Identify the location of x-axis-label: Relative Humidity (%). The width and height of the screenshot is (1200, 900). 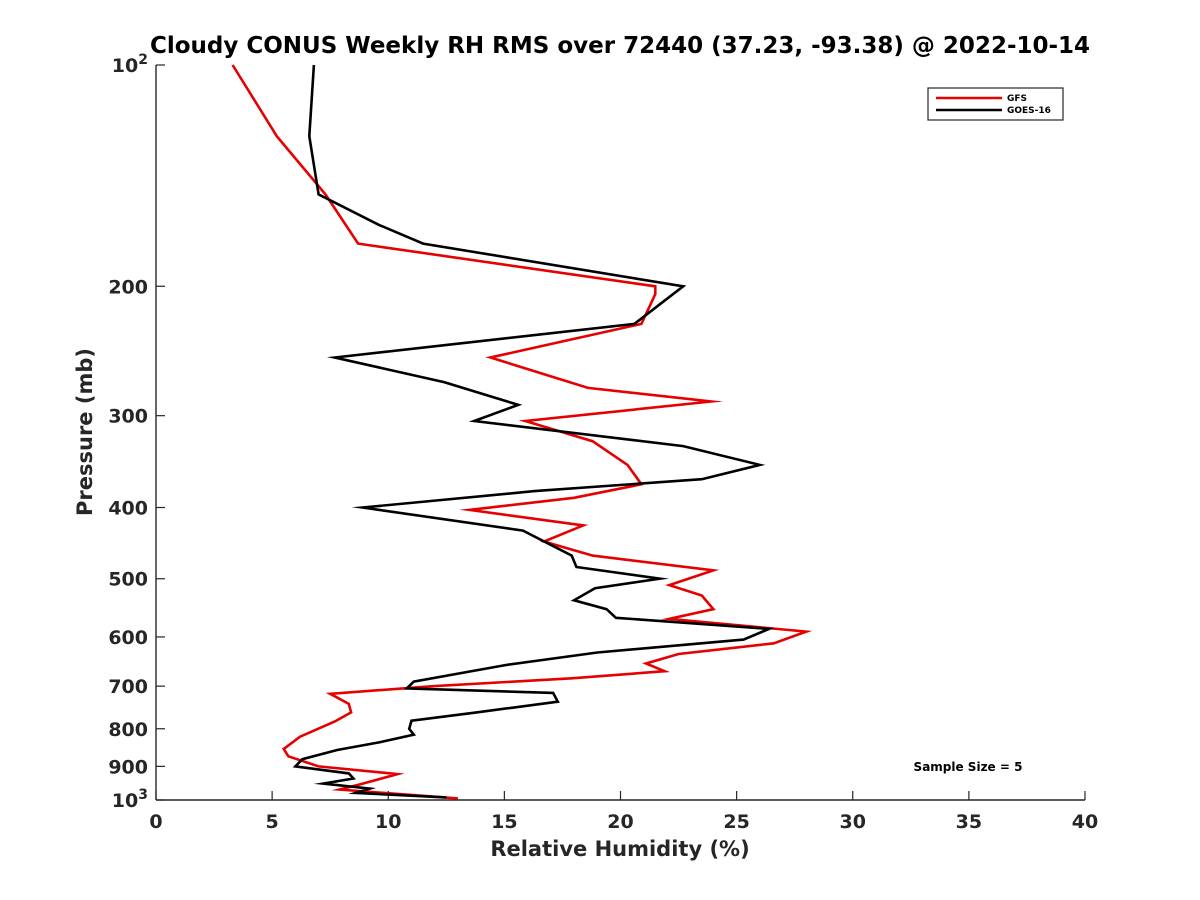
(619, 849).